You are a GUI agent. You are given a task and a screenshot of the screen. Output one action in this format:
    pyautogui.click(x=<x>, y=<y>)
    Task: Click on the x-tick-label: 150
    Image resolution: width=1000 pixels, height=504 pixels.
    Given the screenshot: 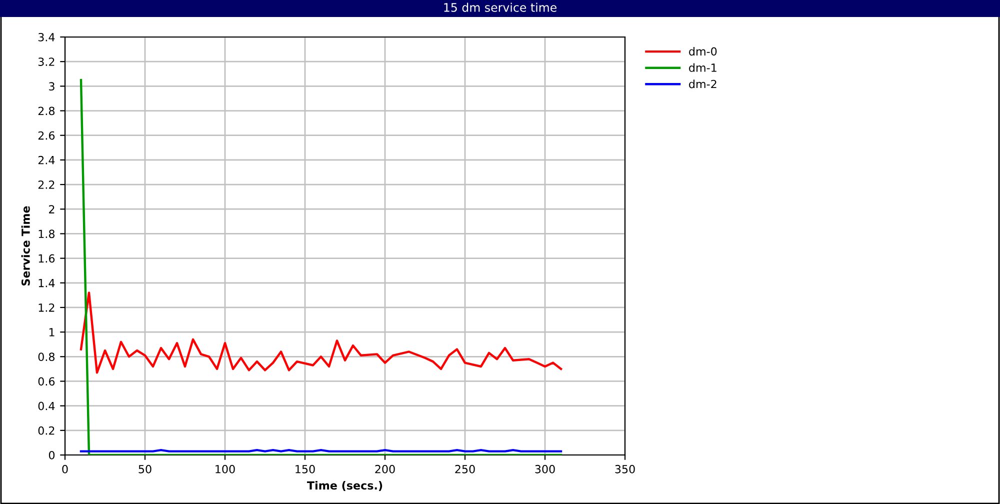 What is the action you would take?
    pyautogui.click(x=305, y=469)
    